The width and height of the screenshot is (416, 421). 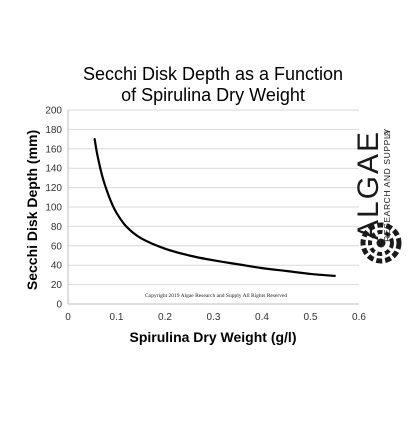 What do you see at coordinates (57, 266) in the screenshot?
I see `y-tick-label: 40` at bounding box center [57, 266].